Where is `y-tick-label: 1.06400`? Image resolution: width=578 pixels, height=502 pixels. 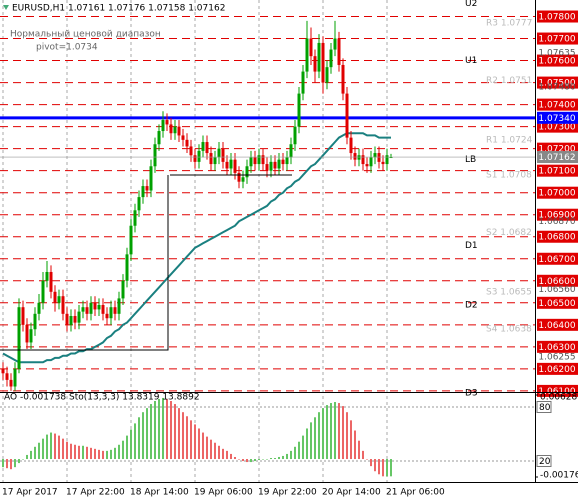 y-tick-label: 1.06400 is located at coordinates (556, 326).